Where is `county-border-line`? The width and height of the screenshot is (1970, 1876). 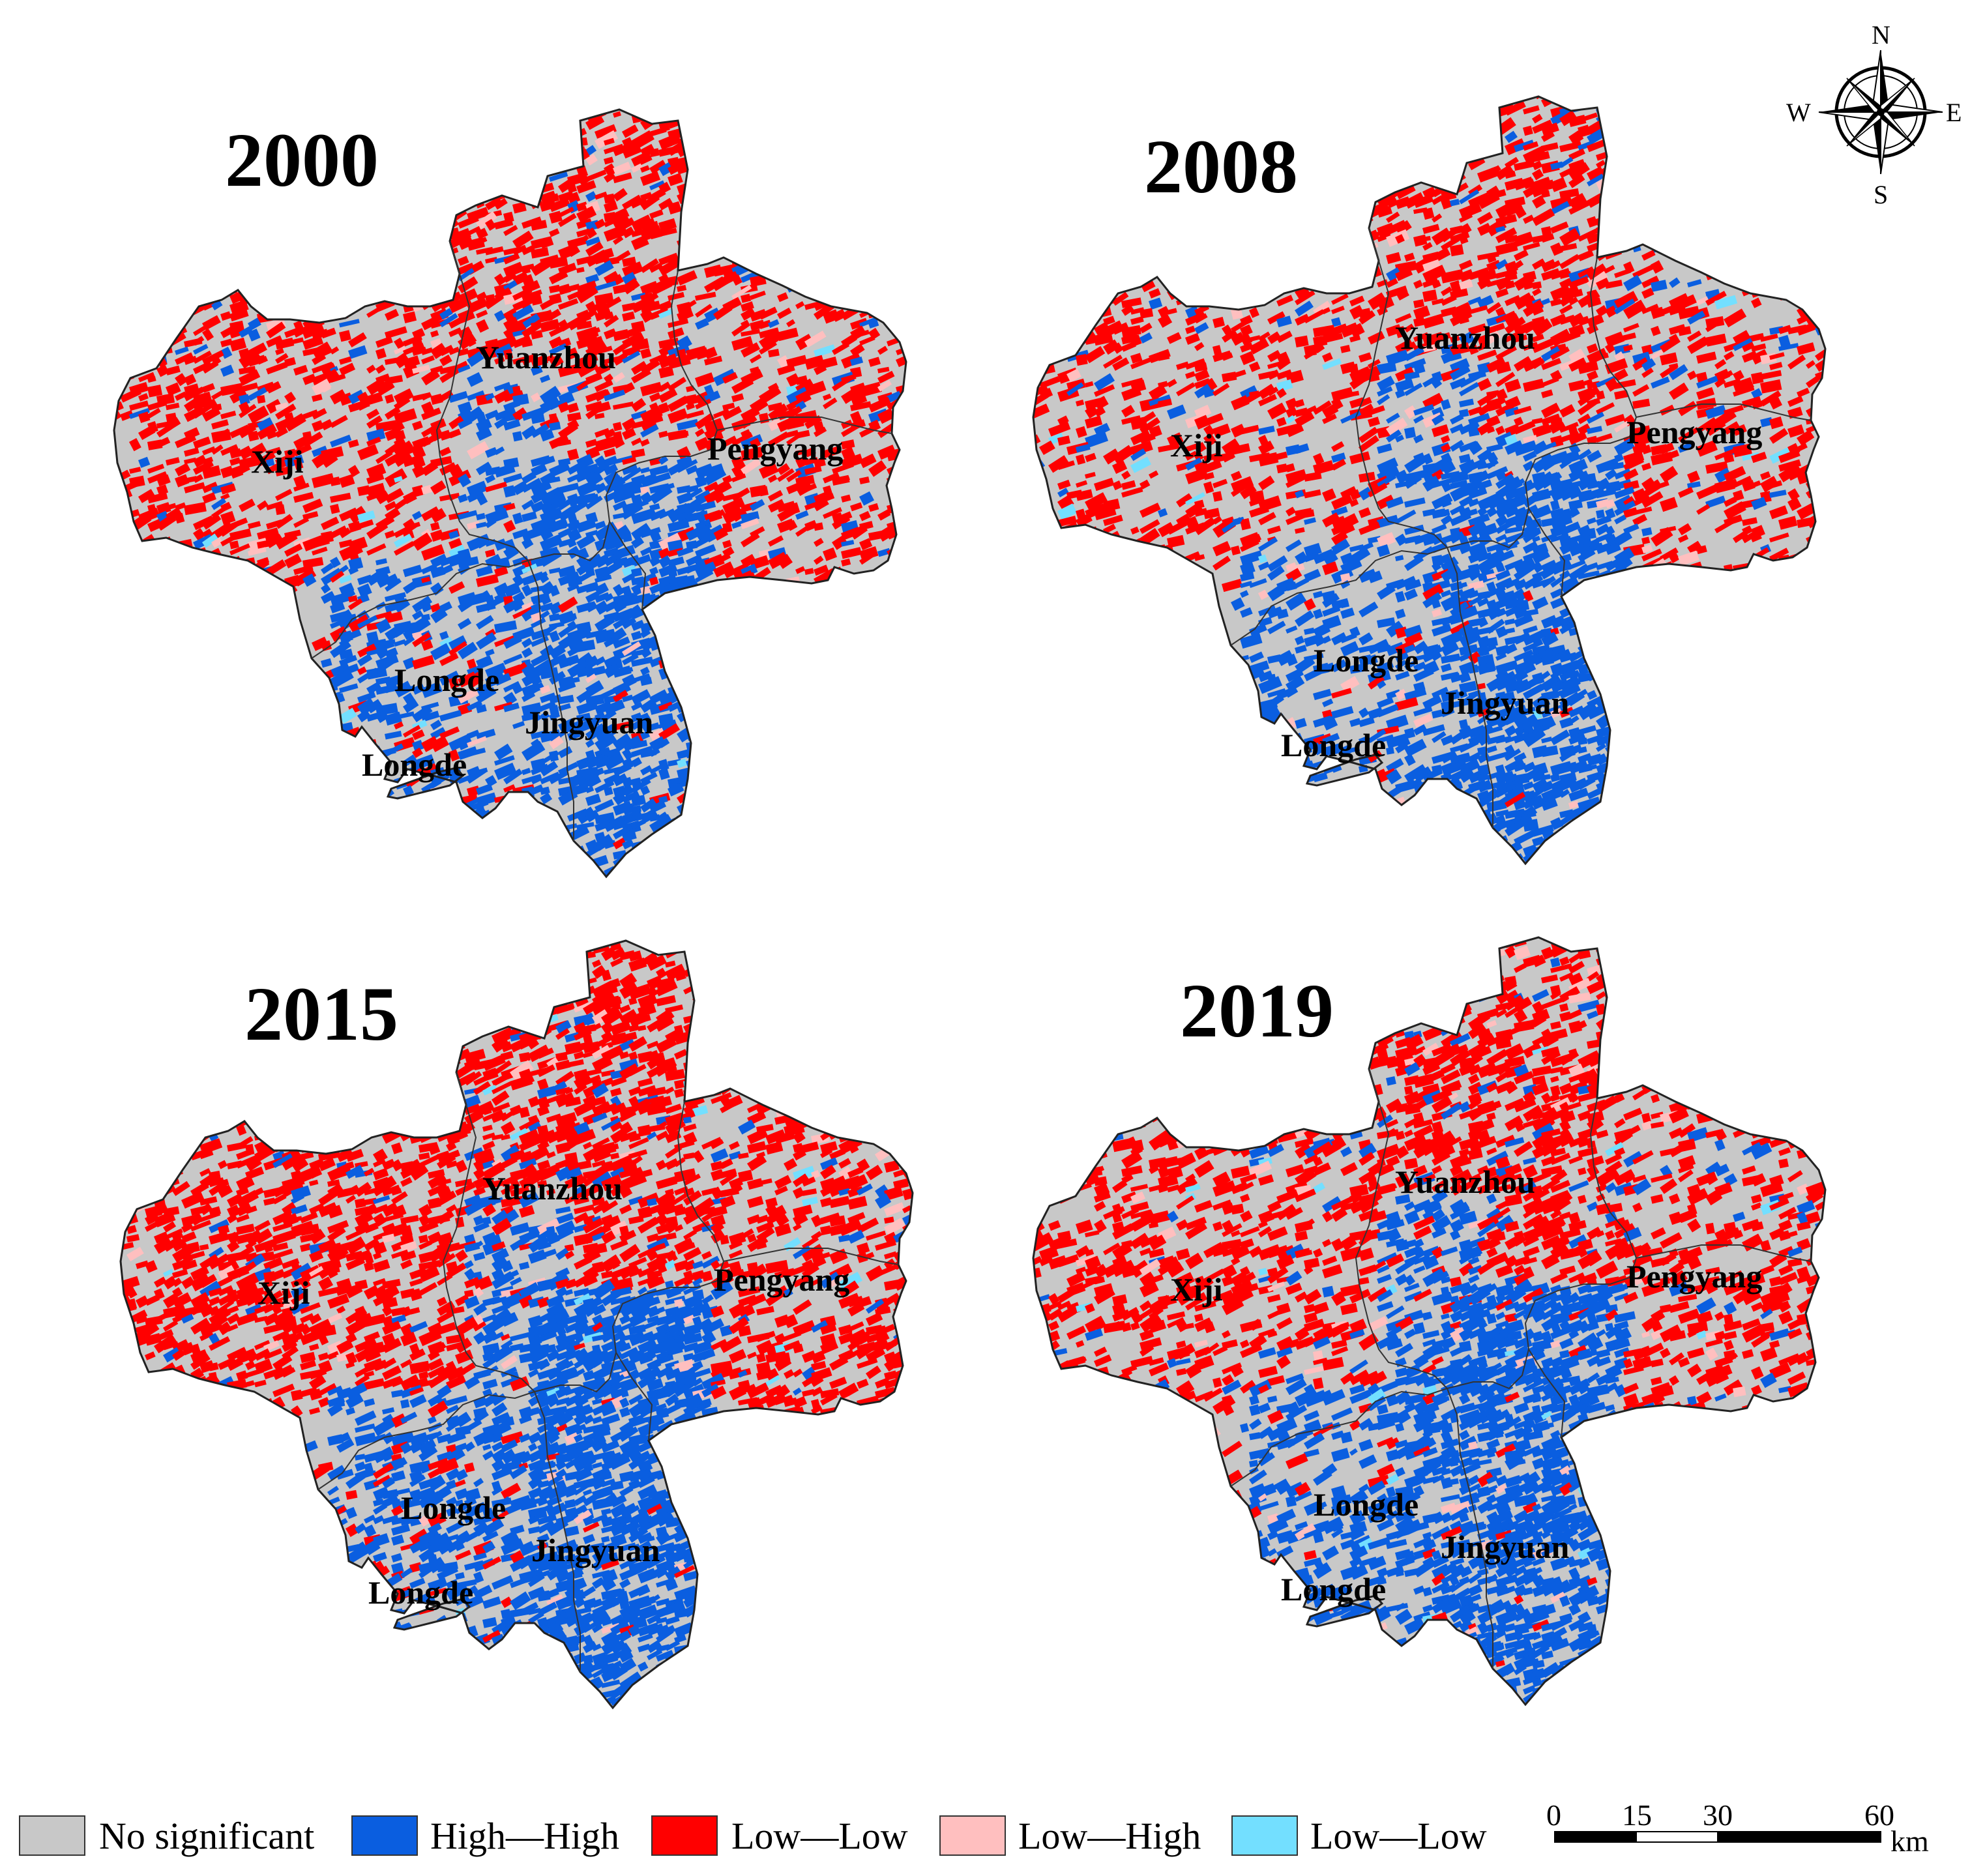
county-border-line is located at coordinates (420, 609).